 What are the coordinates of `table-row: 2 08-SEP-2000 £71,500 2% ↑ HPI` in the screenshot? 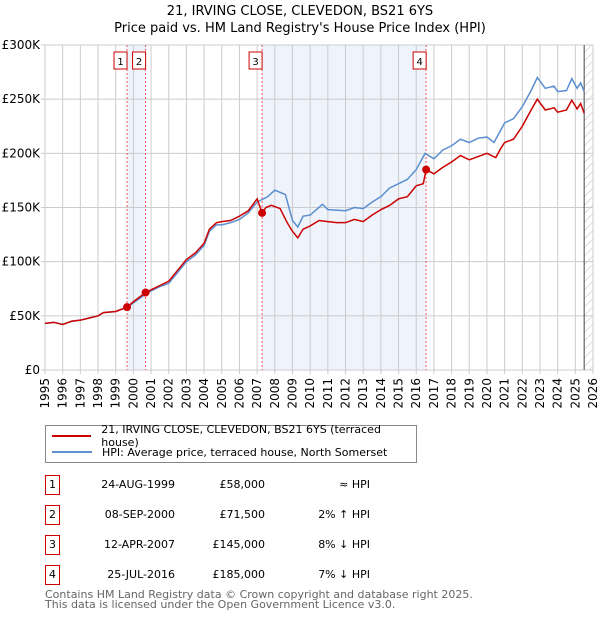 It's located at (245, 515).